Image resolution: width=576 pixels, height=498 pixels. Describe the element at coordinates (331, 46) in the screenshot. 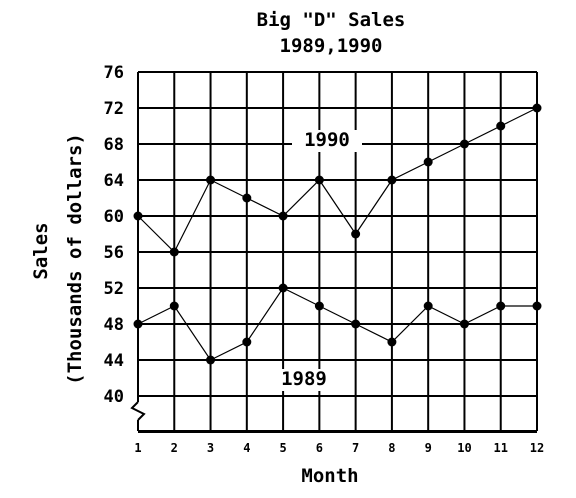

I see `chart-title-line2: 1989,1990` at that location.